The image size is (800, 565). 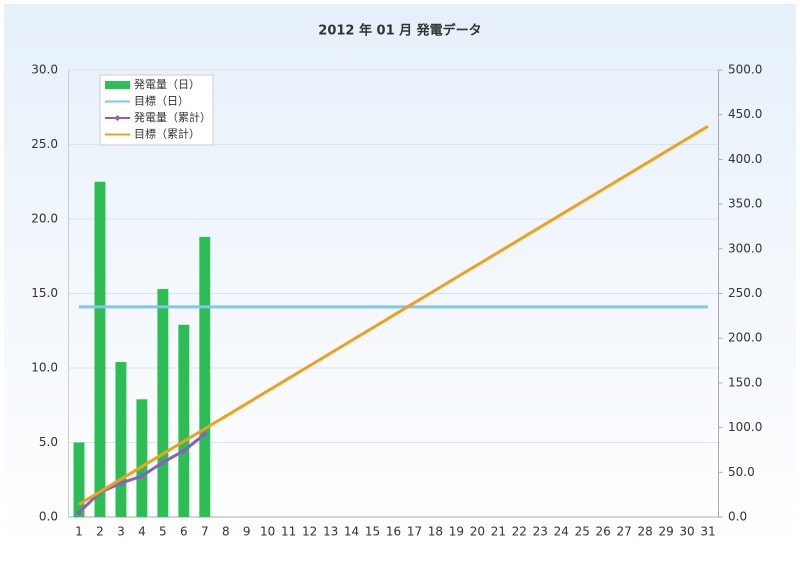 I want to click on x-tick-label: 20, so click(x=477, y=532).